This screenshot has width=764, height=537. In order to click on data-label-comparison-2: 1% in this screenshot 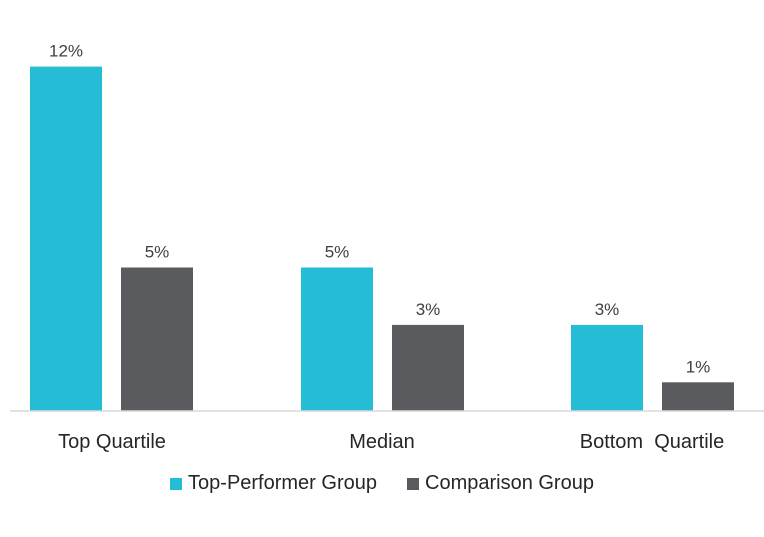, I will do `click(698, 366)`.